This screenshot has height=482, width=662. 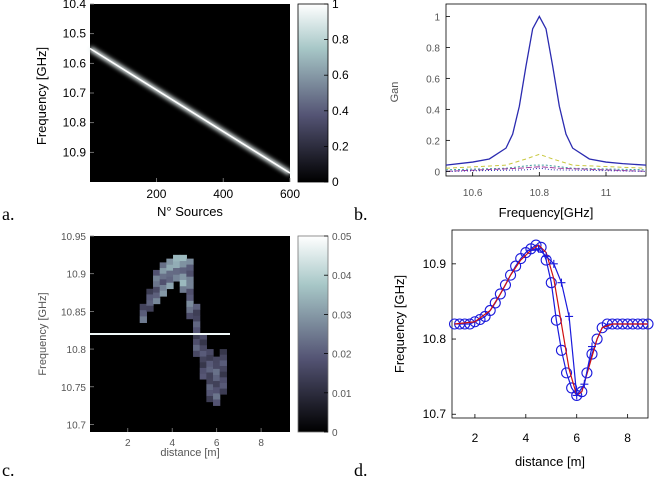 I want to click on panel-d-y-tick-label: 10.7, so click(x=435, y=414).